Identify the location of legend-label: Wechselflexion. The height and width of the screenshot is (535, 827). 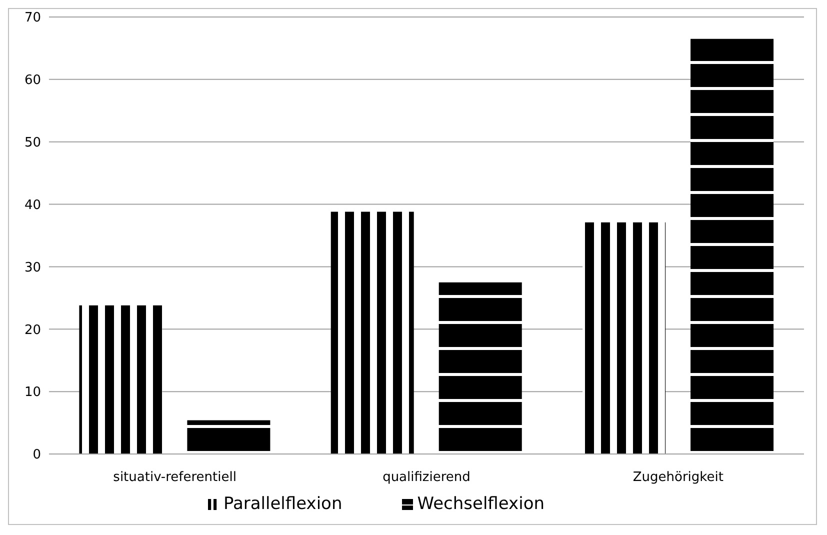
(481, 504).